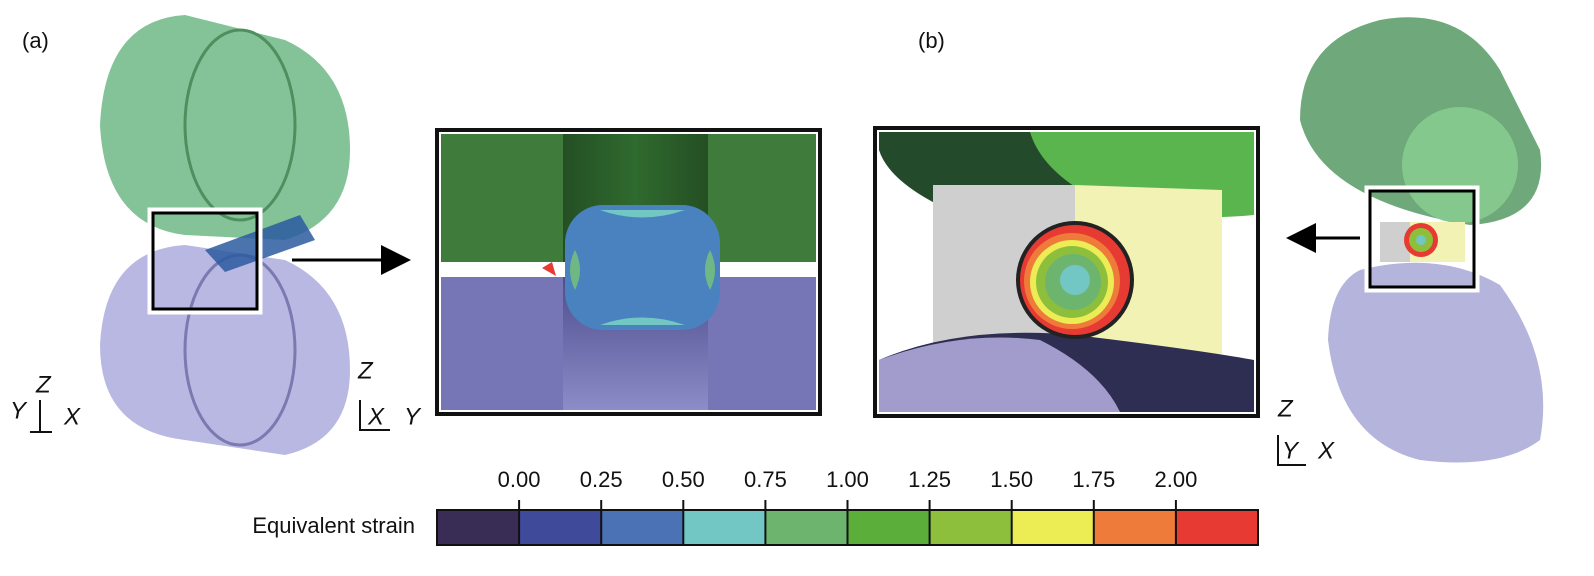  I want to click on colorbar-label: Equivalent strain, so click(333, 525).